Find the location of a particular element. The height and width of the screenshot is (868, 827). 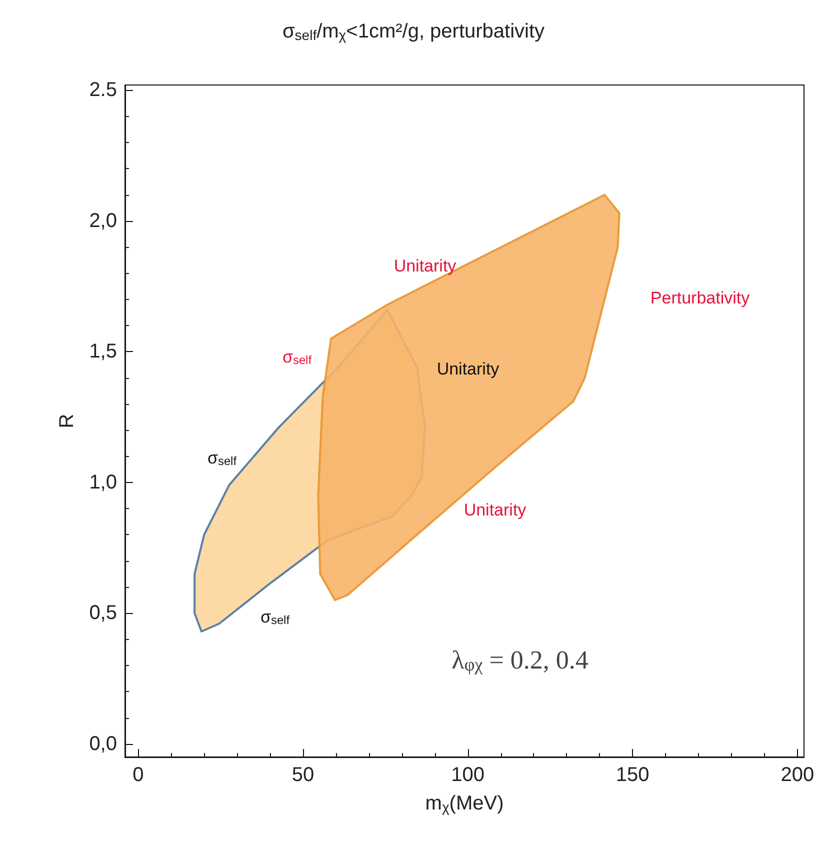

chart-title: σself/mχ<1cm²/g, perturbativity is located at coordinates (413, 31).